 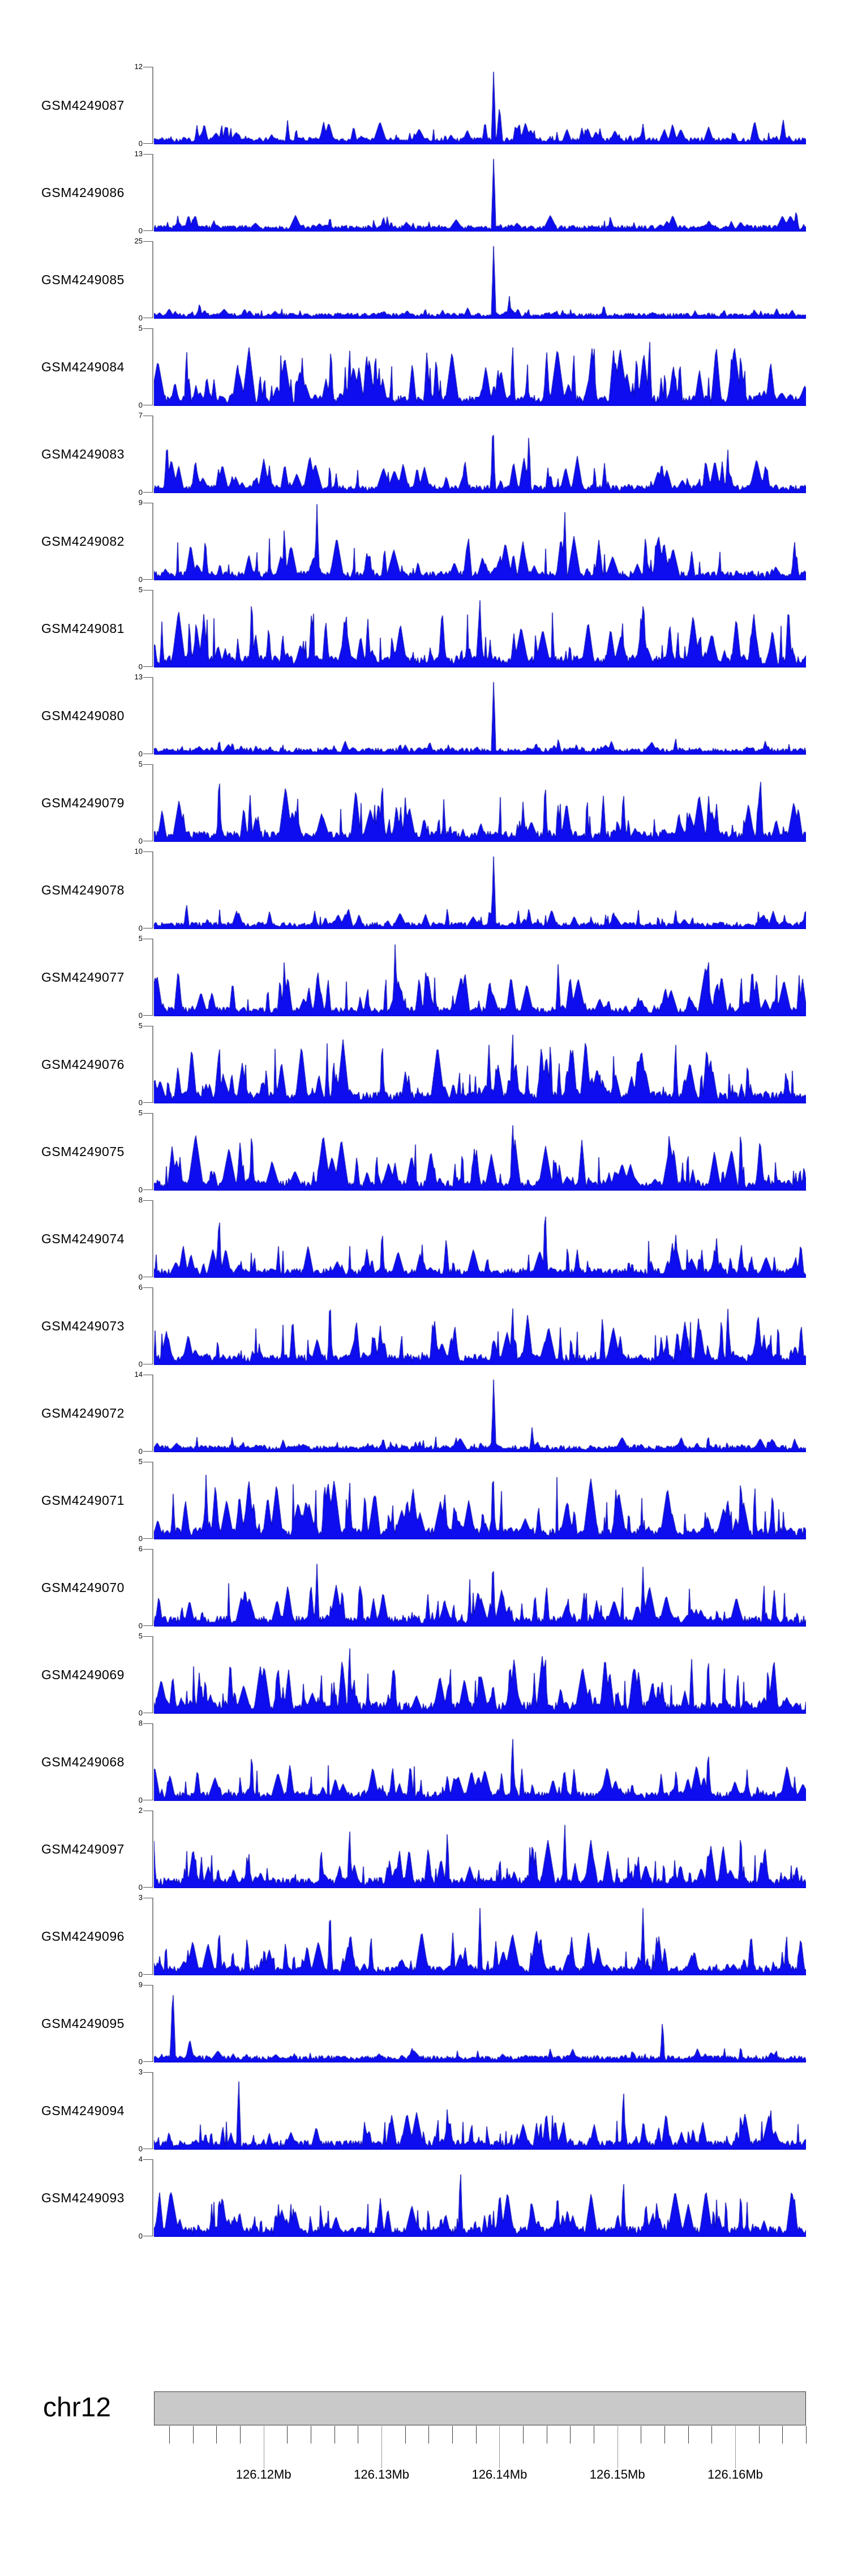 What do you see at coordinates (83, 1238) in the screenshot?
I see `track-label: GSM4249074` at bounding box center [83, 1238].